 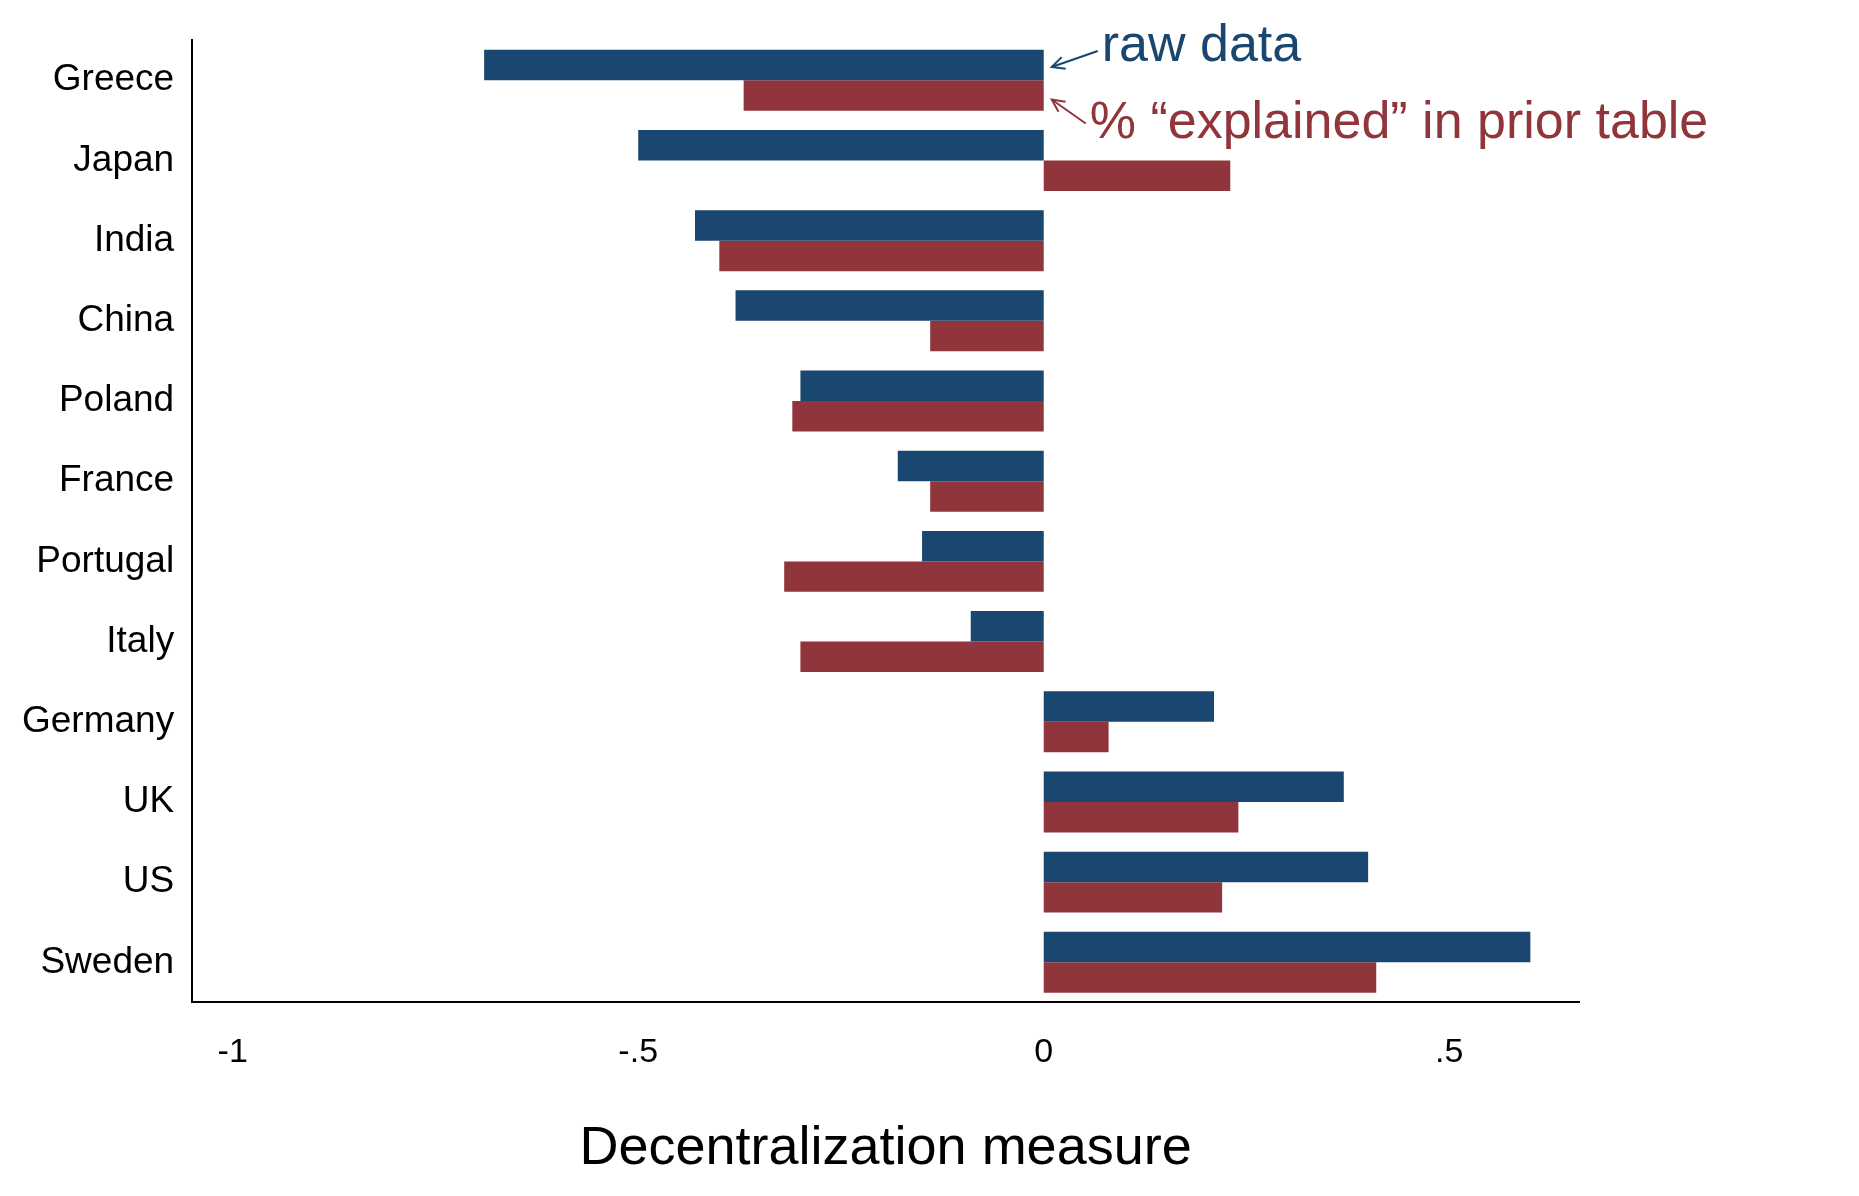 What do you see at coordinates (98, 719) in the screenshot?
I see `y-tick-label: Germany` at bounding box center [98, 719].